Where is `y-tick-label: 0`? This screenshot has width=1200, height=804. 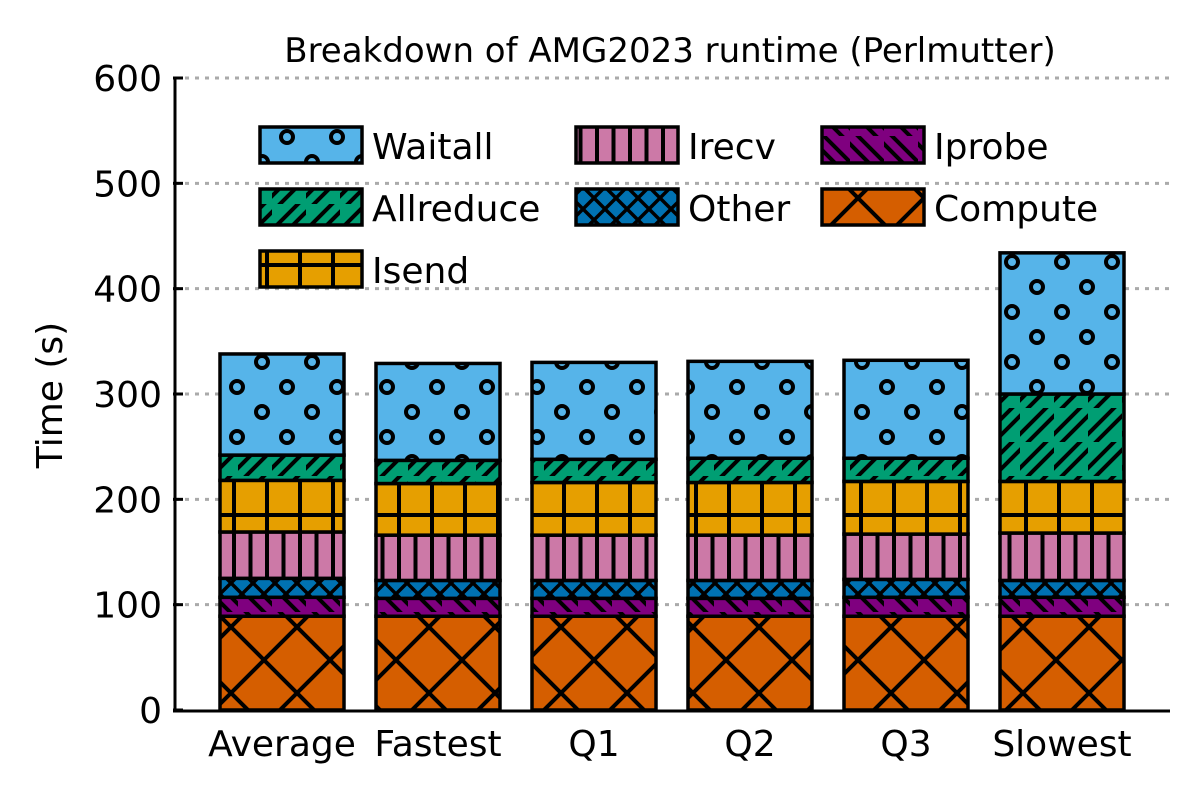
y-tick-label: 0 is located at coordinates (150, 711).